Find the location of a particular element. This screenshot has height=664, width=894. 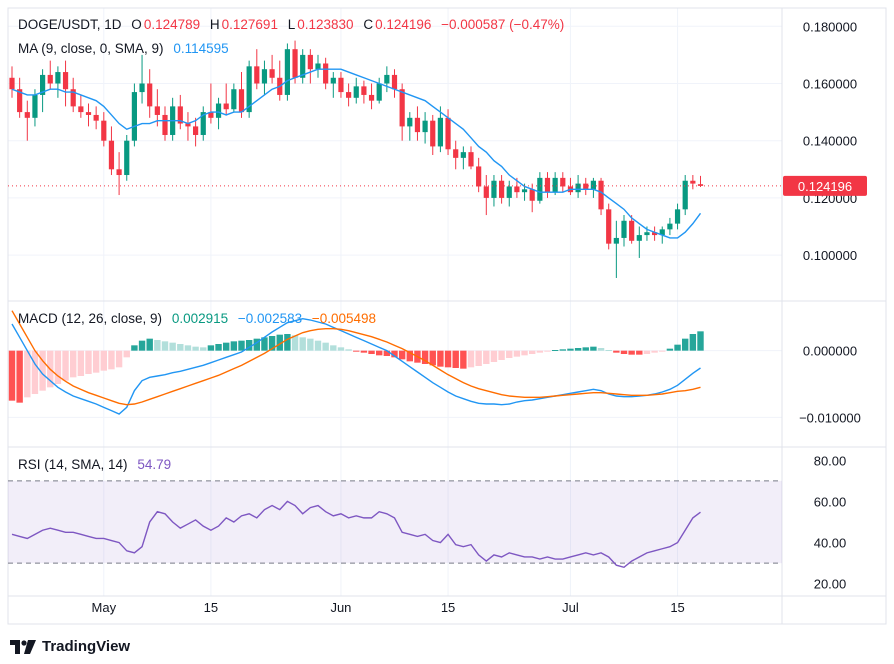

rsi-tick-label: 20.00 is located at coordinates (830, 584).